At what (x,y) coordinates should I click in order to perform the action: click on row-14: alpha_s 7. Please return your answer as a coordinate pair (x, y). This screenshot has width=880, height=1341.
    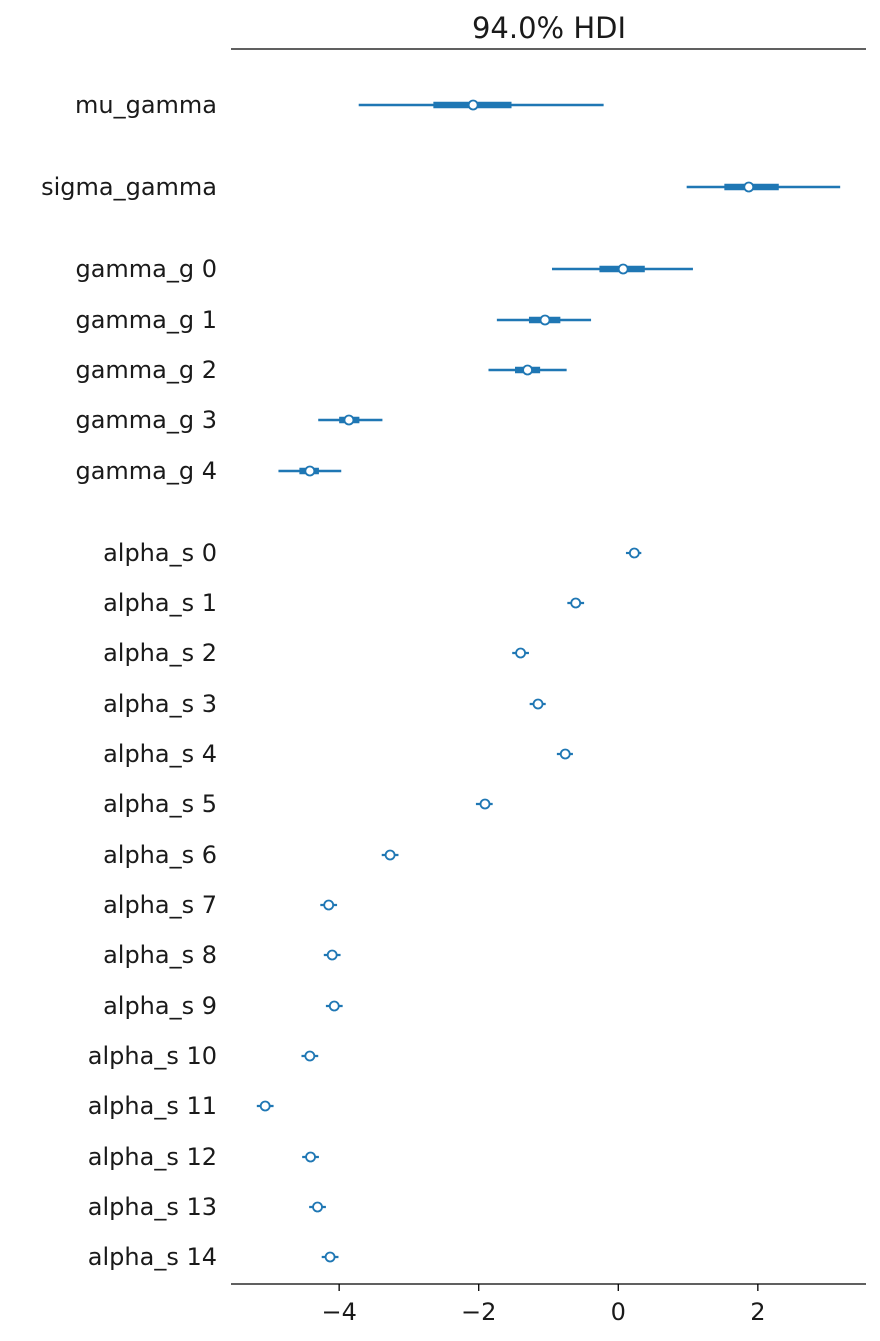
    Looking at the image, I should click on (220, 905).